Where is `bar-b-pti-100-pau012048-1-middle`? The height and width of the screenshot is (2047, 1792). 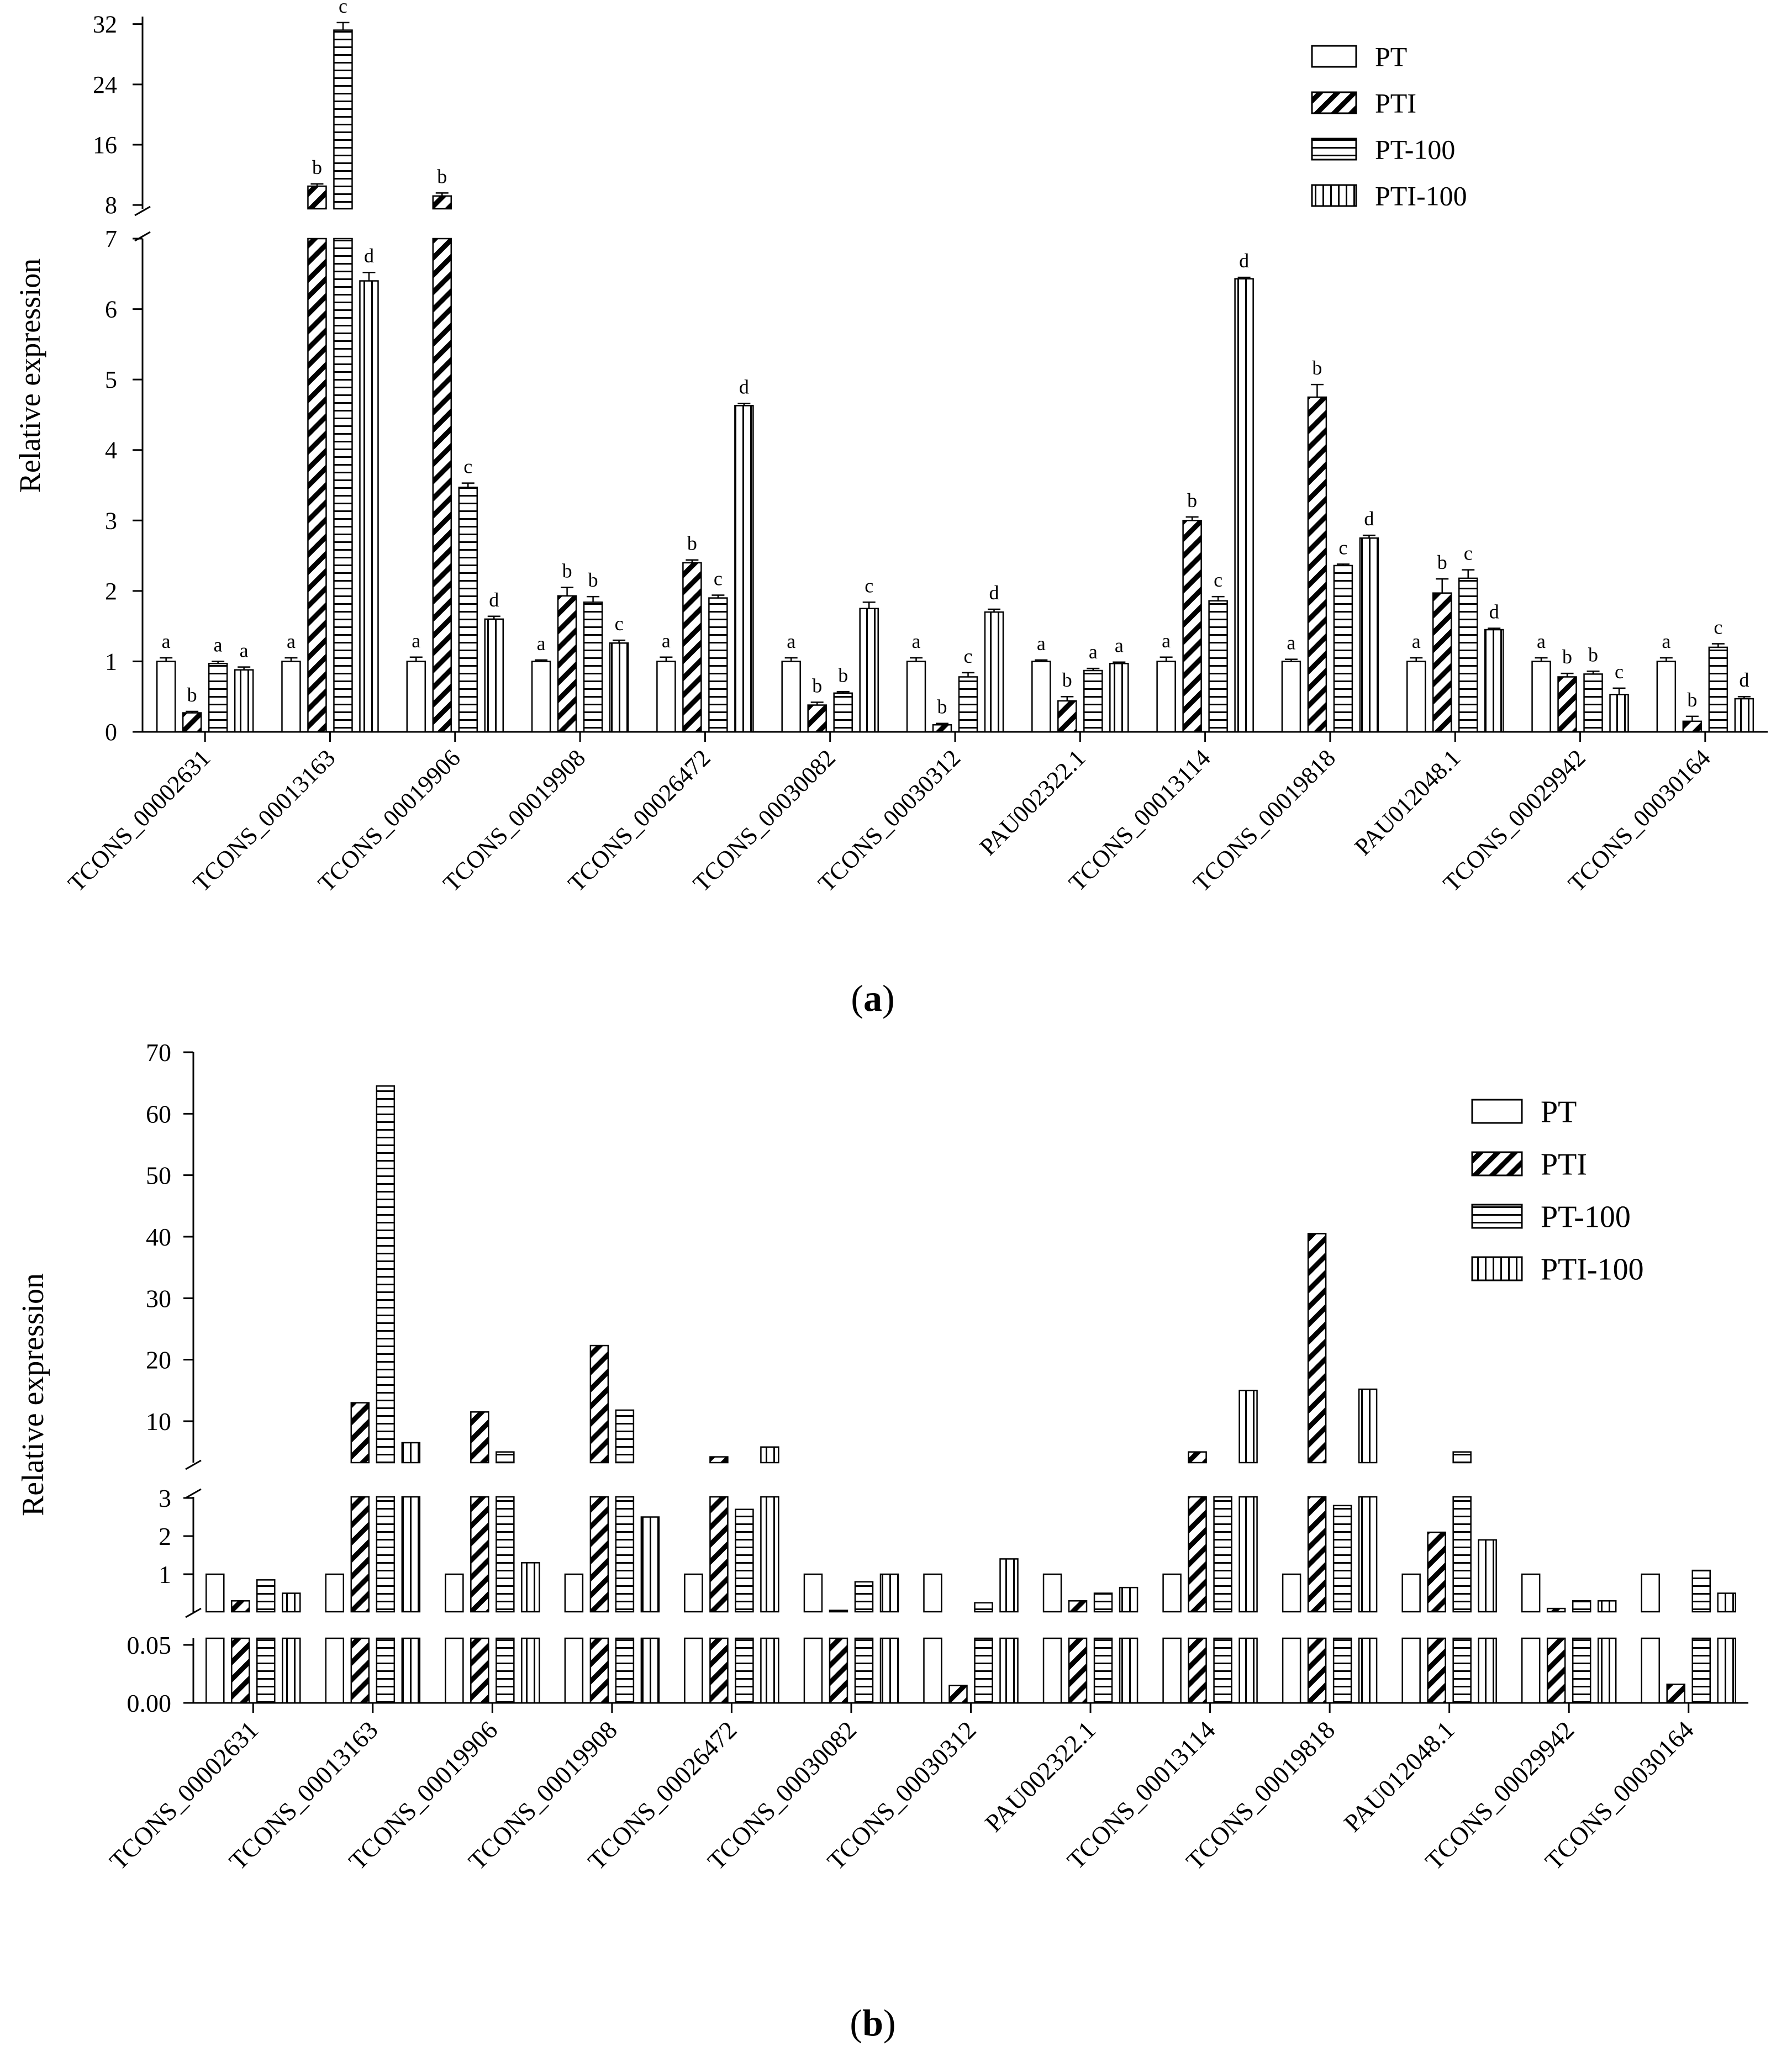 bar-b-pti-100-pau012048-1-middle is located at coordinates (1487, 1576).